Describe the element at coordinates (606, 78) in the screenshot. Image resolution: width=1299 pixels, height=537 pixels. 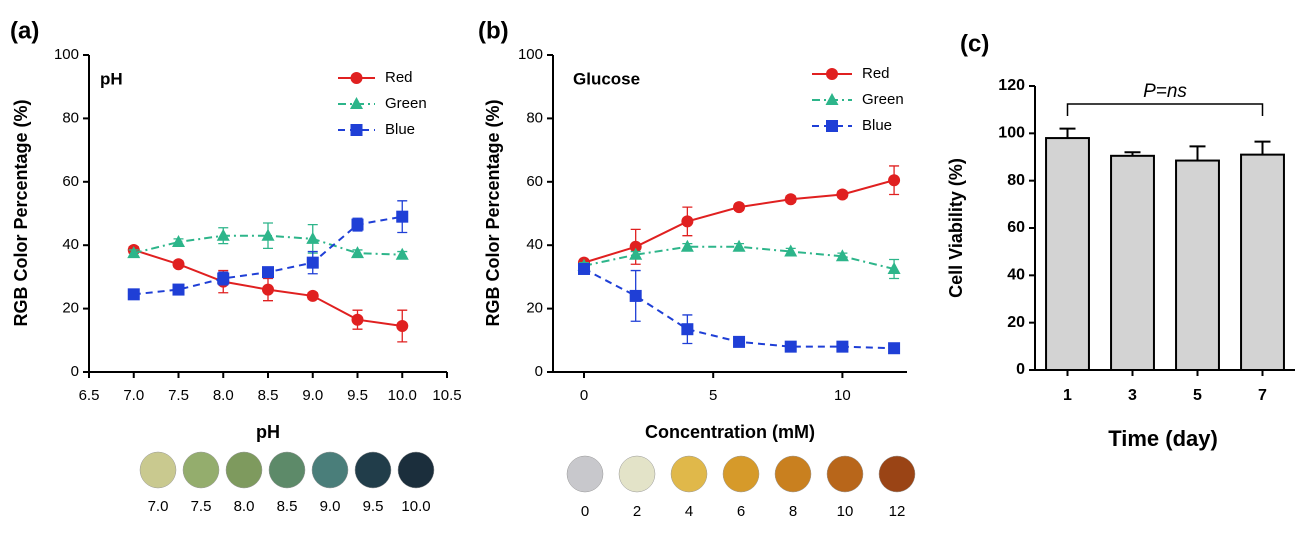
I see `annotation: Glucose` at that location.